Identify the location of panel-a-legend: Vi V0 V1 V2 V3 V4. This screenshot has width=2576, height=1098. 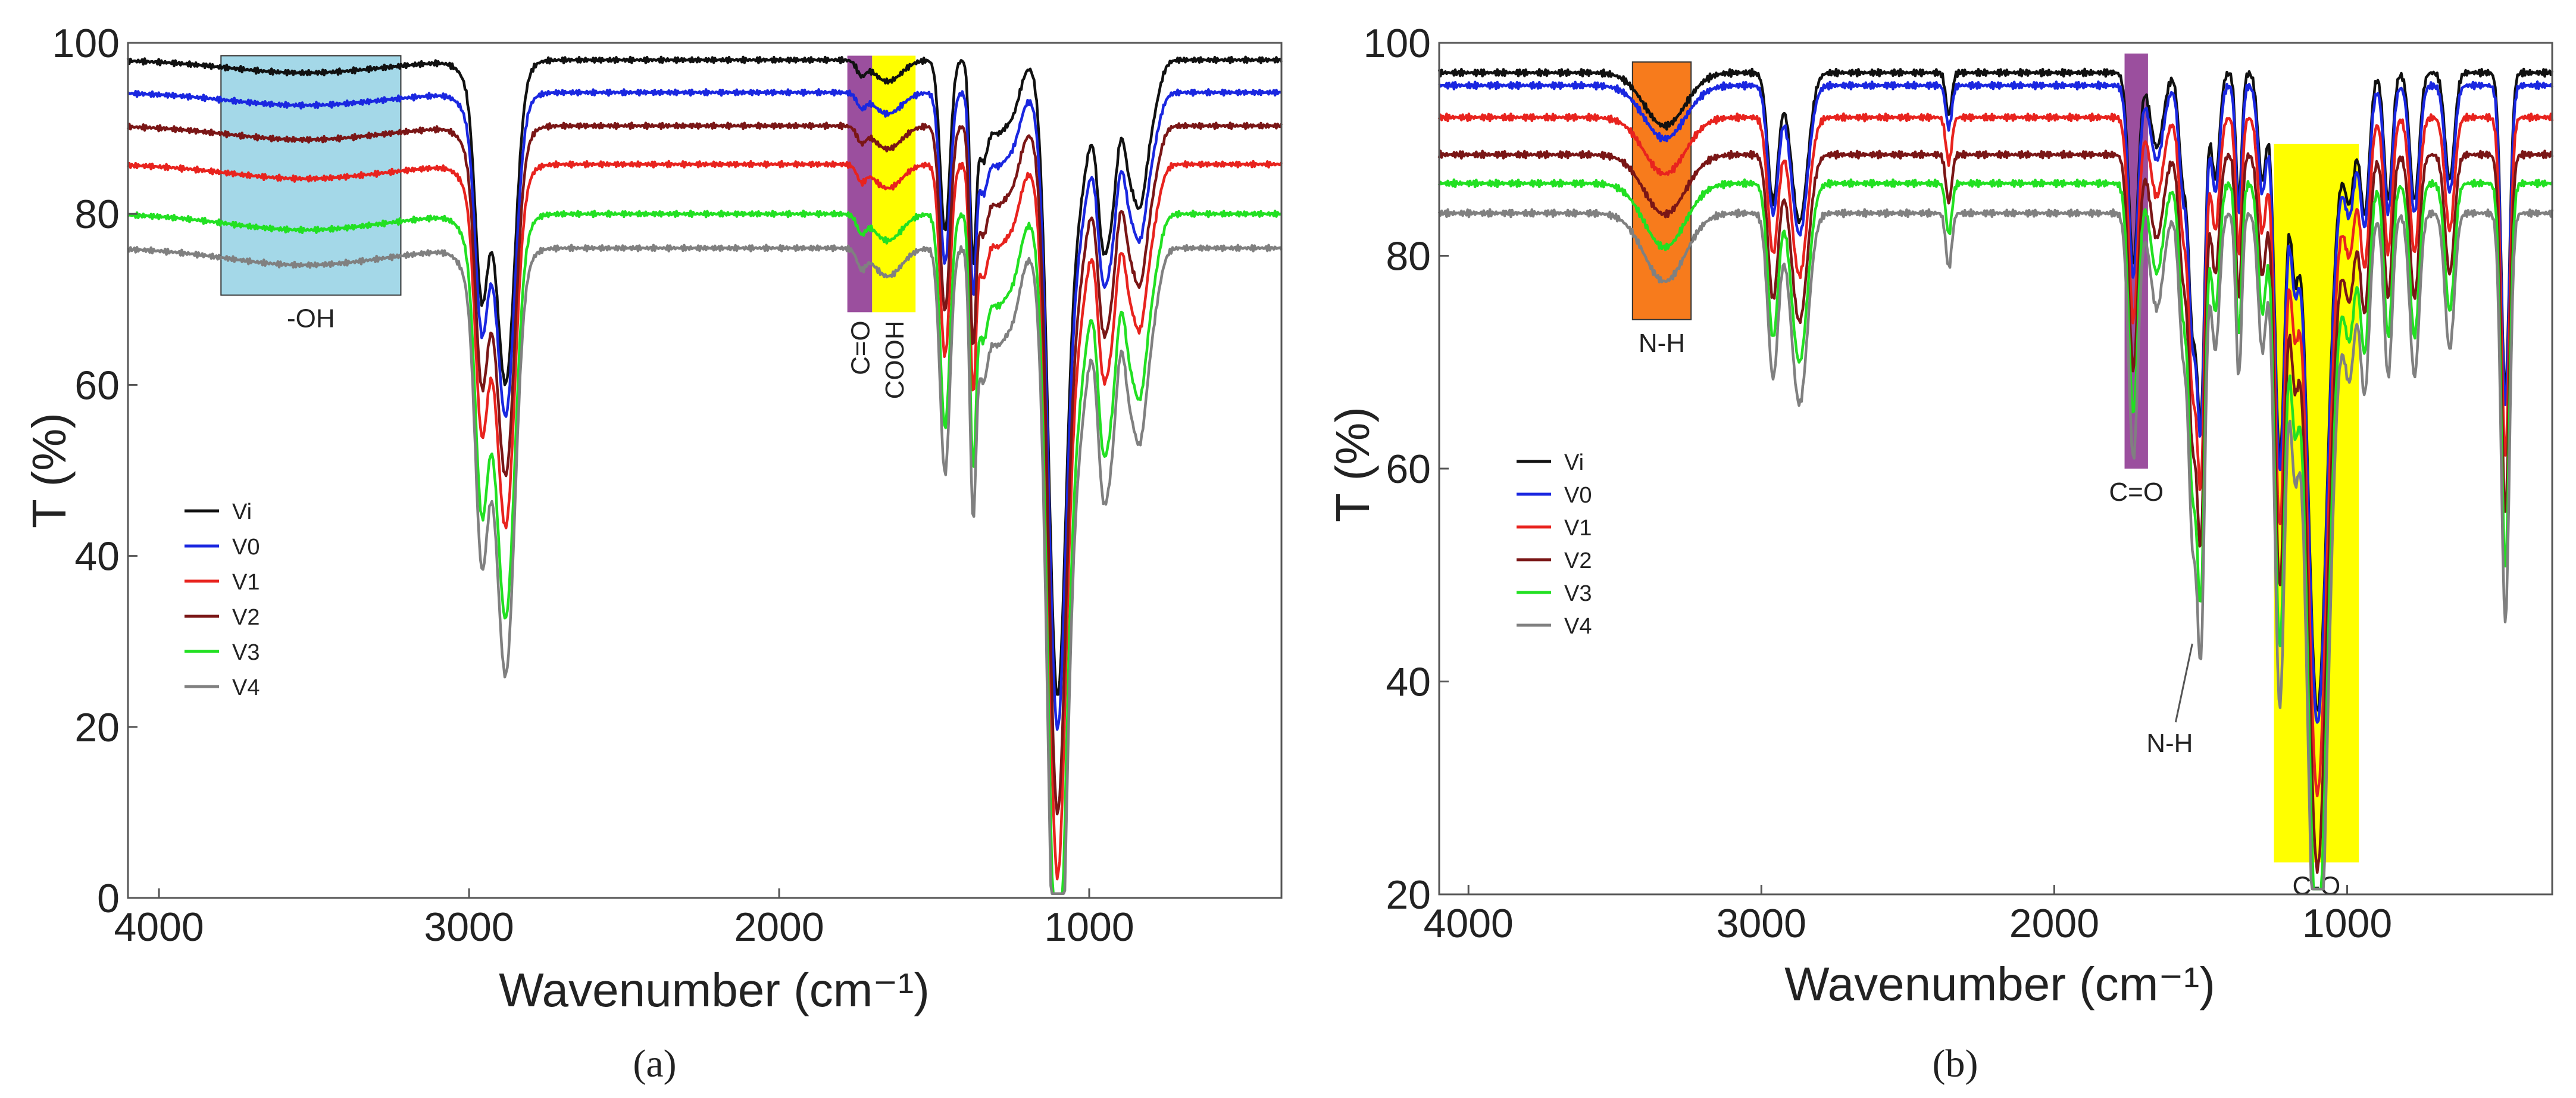
(222, 600).